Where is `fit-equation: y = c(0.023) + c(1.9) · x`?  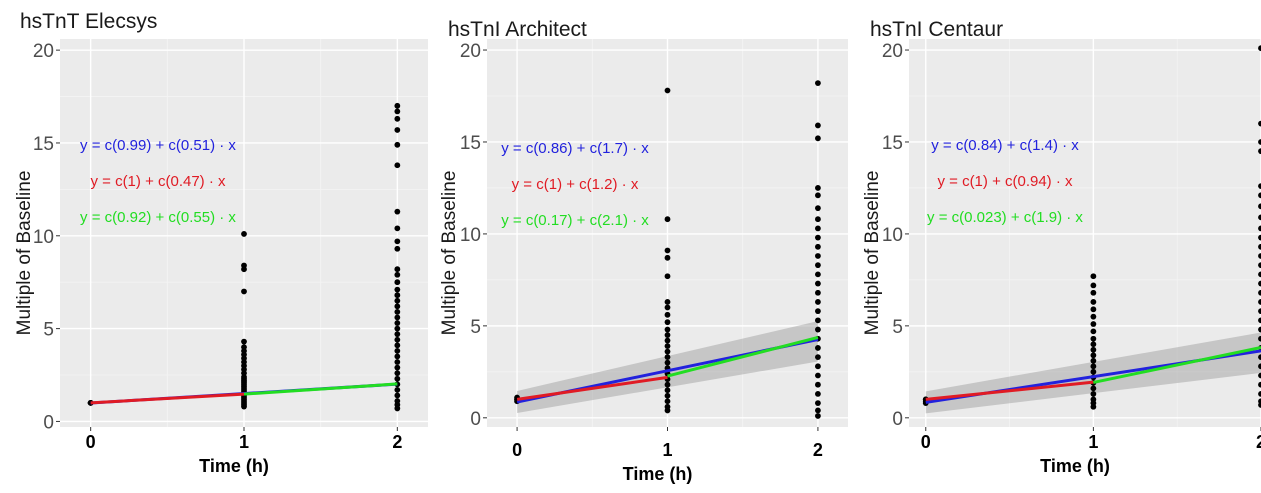
fit-equation: y = c(0.023) + c(1.9) · x is located at coordinates (1005, 217).